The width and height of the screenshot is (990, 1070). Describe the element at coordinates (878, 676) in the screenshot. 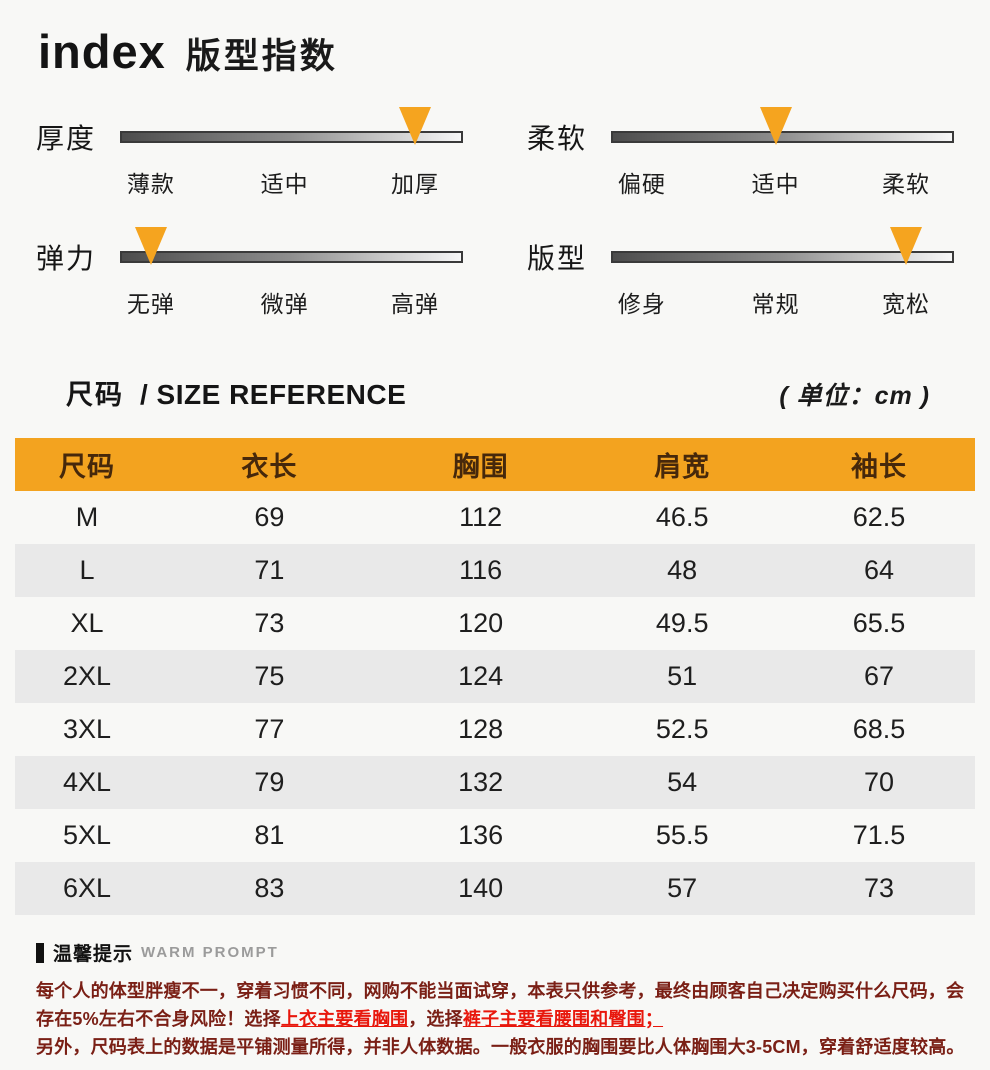

I see `table-cell: 67` at that location.